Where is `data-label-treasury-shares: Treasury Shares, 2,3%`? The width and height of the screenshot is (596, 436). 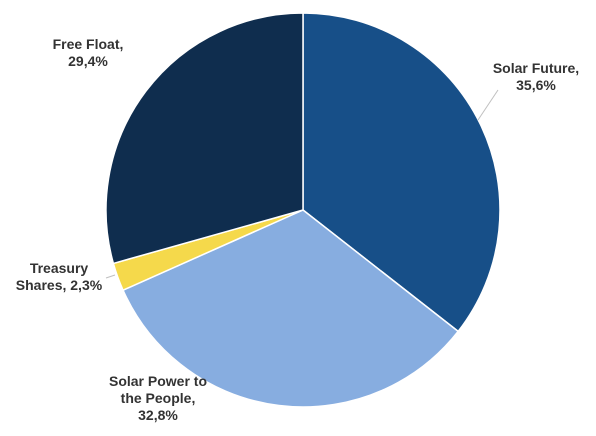 data-label-treasury-shares: Treasury Shares, 2,3% is located at coordinates (59, 276).